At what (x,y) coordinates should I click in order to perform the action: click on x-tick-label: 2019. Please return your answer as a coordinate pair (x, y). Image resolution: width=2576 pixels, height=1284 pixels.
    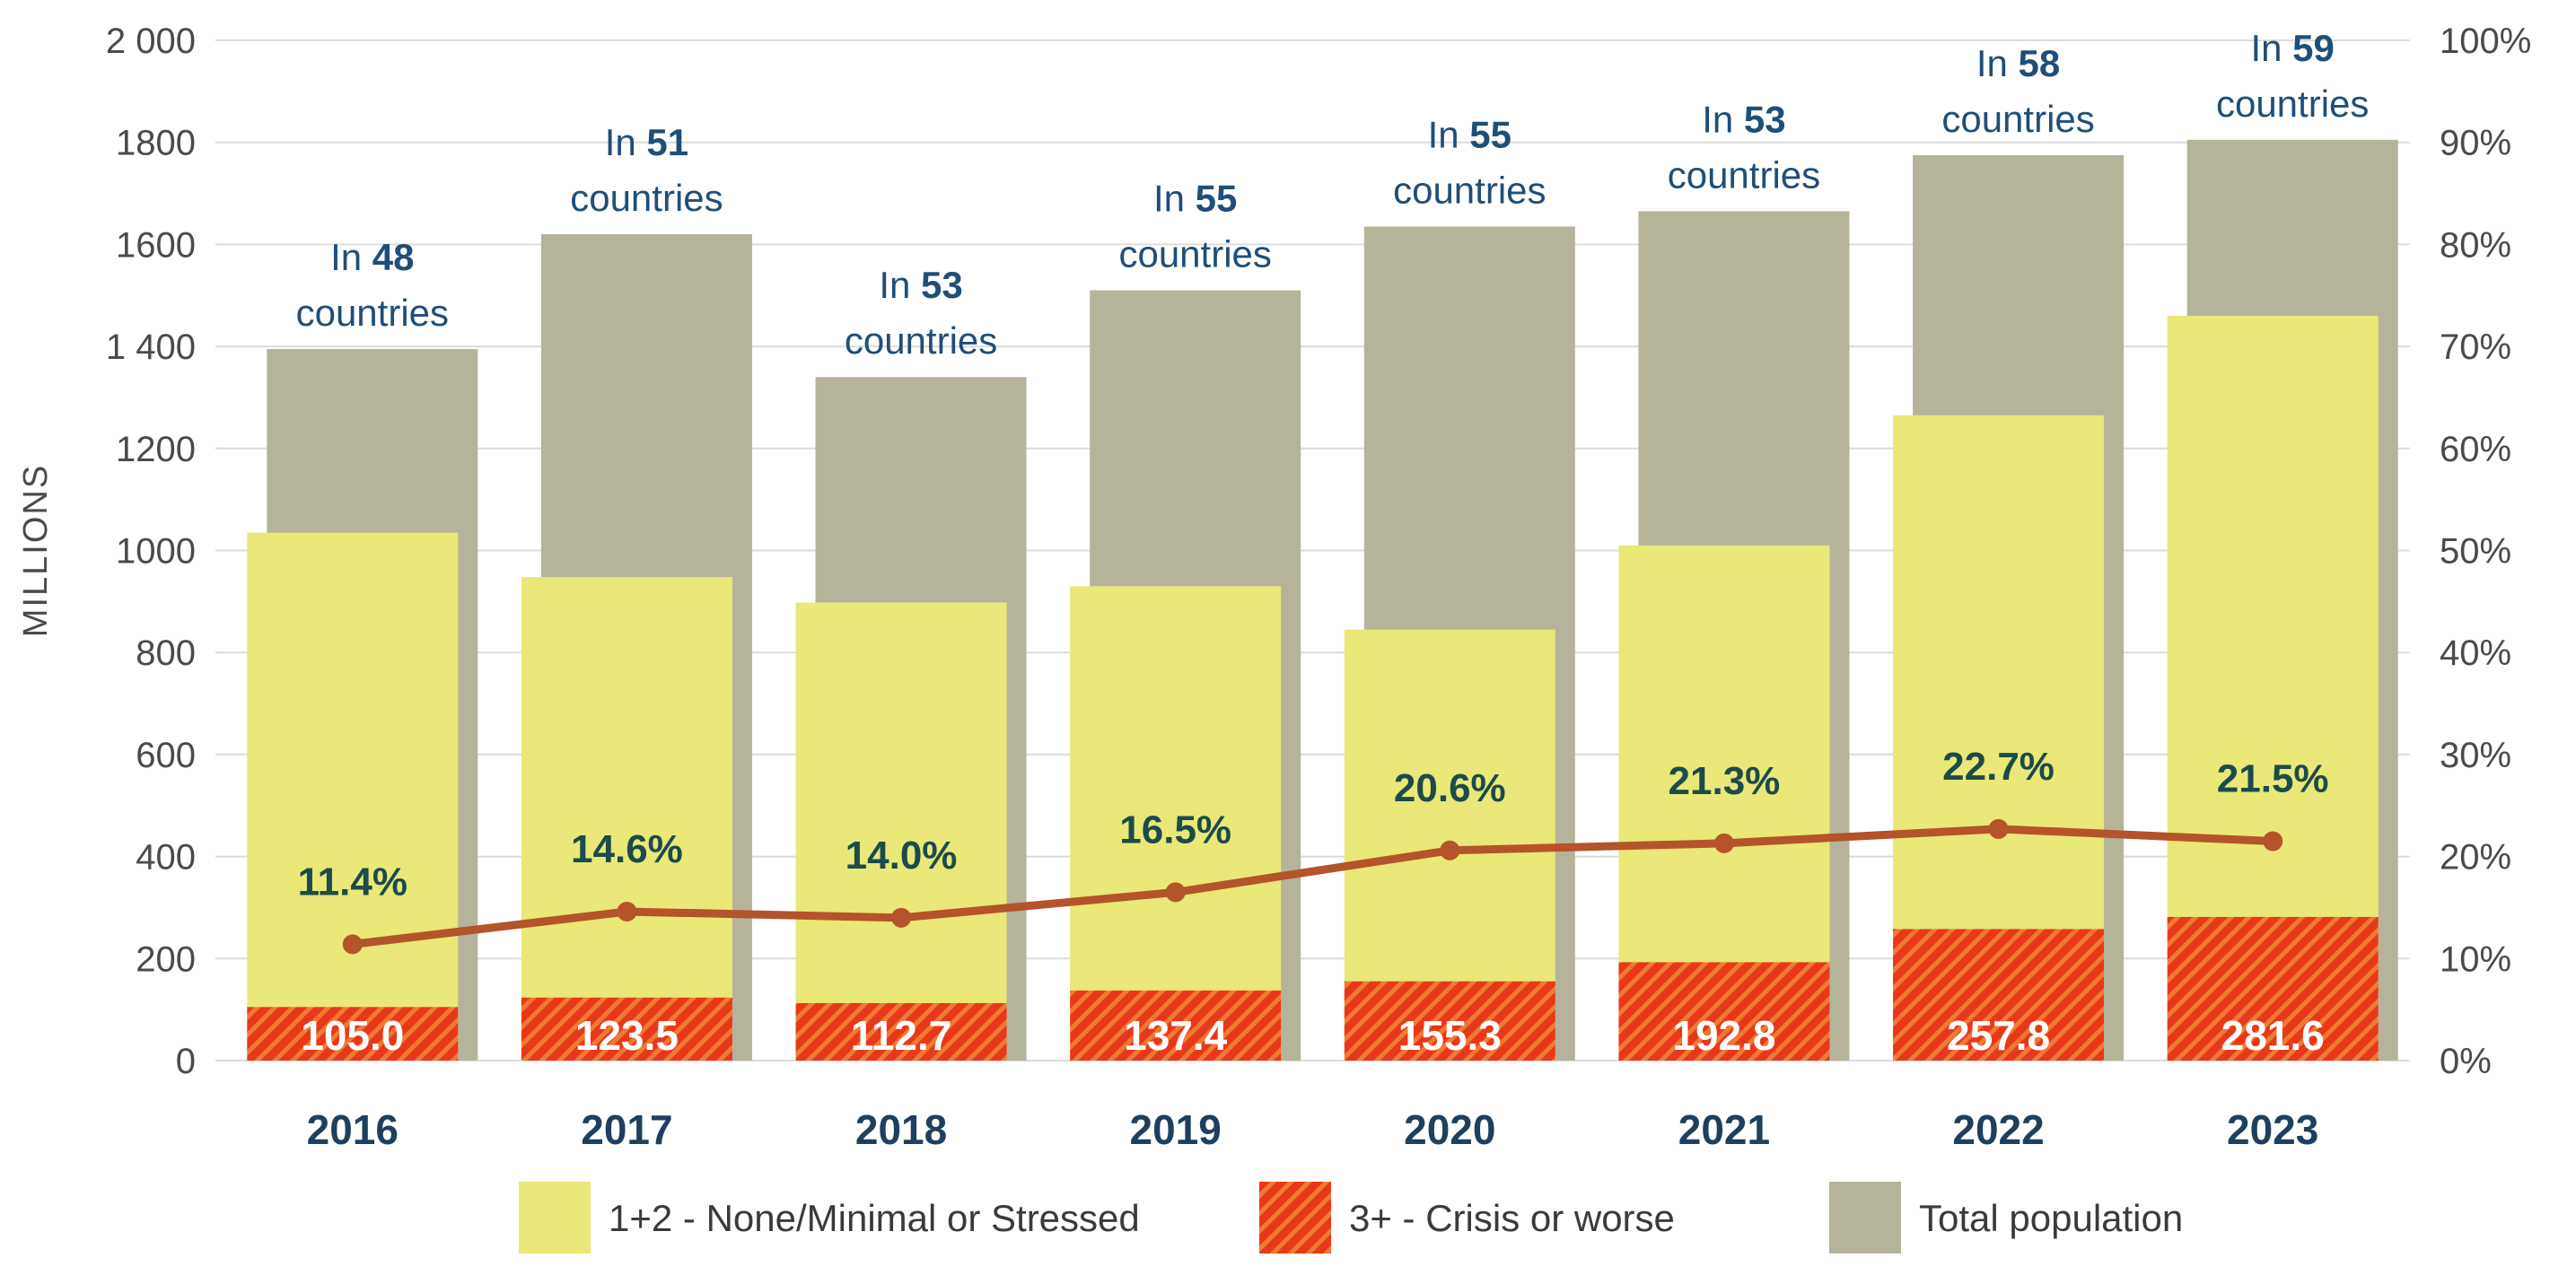
    Looking at the image, I should click on (1176, 1129).